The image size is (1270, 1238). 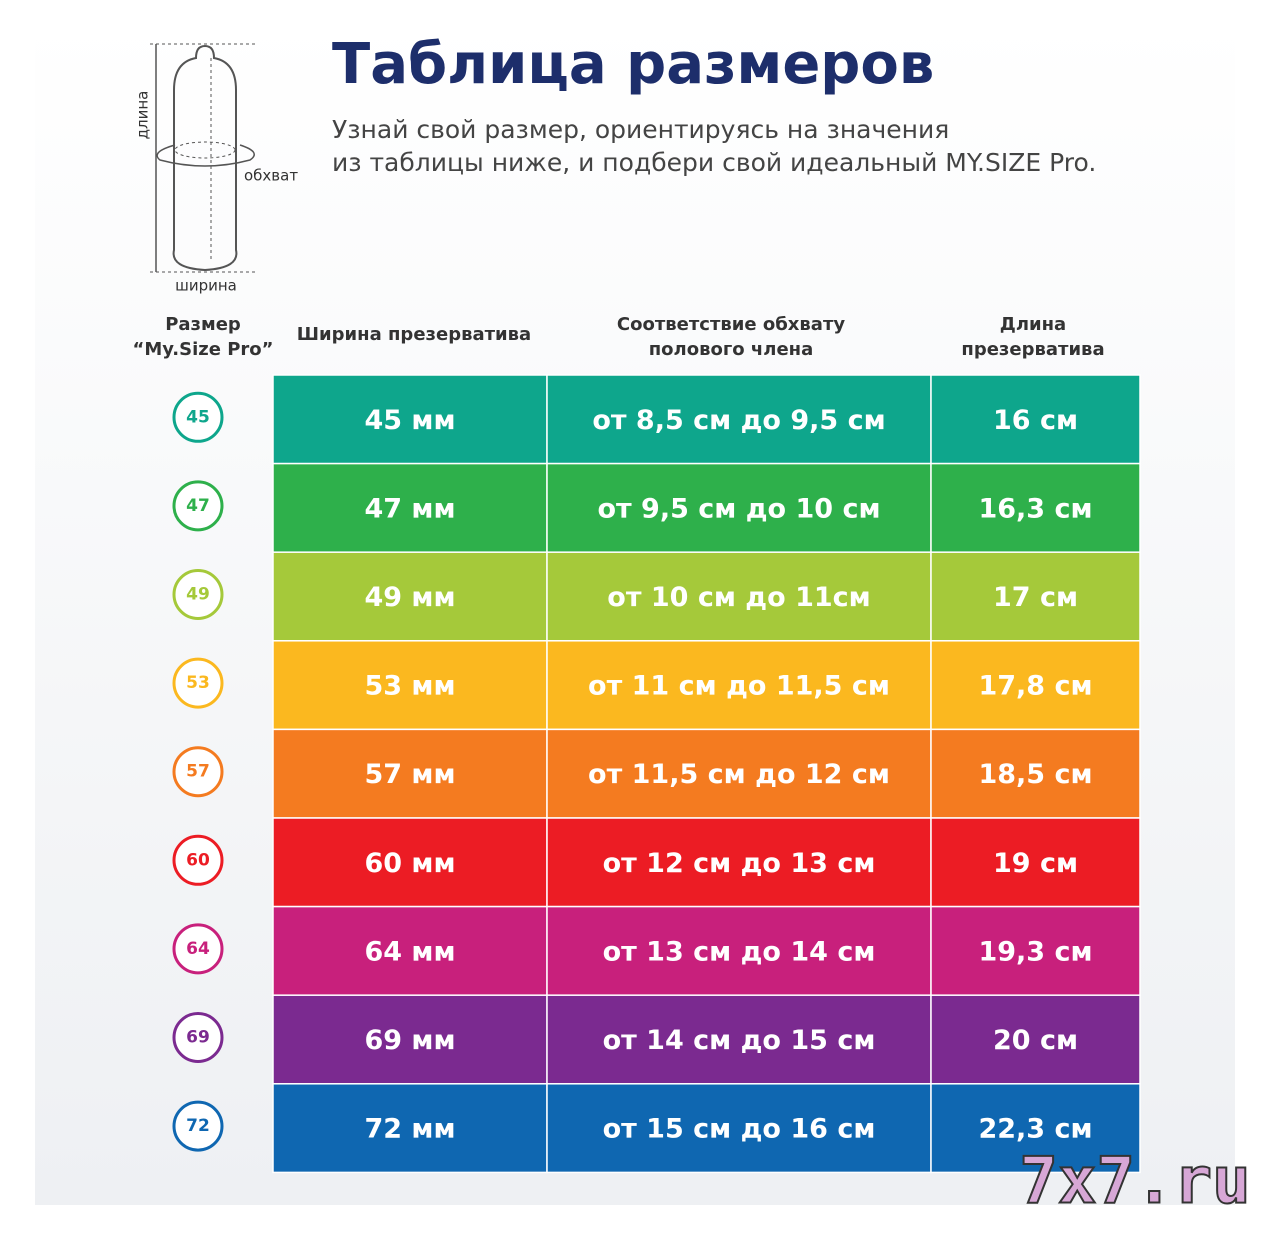 I want to click on cell-text: от 12 см до 13 см, so click(x=739, y=863).